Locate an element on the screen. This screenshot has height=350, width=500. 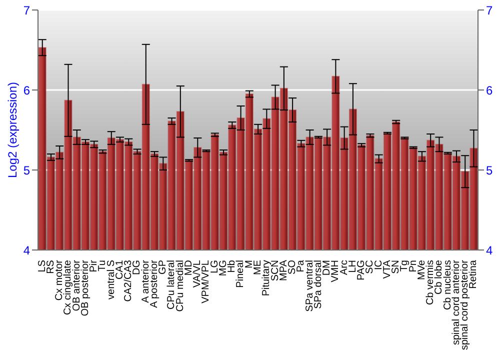
x-tick-label: spinal cord posterior is located at coordinates (465, 304).